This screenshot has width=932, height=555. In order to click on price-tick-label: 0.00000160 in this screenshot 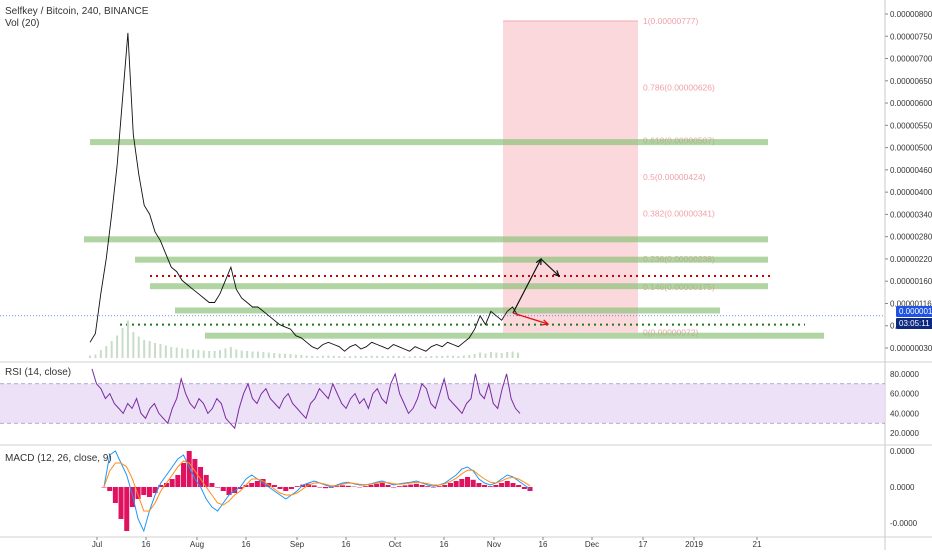, I will do `click(911, 281)`.